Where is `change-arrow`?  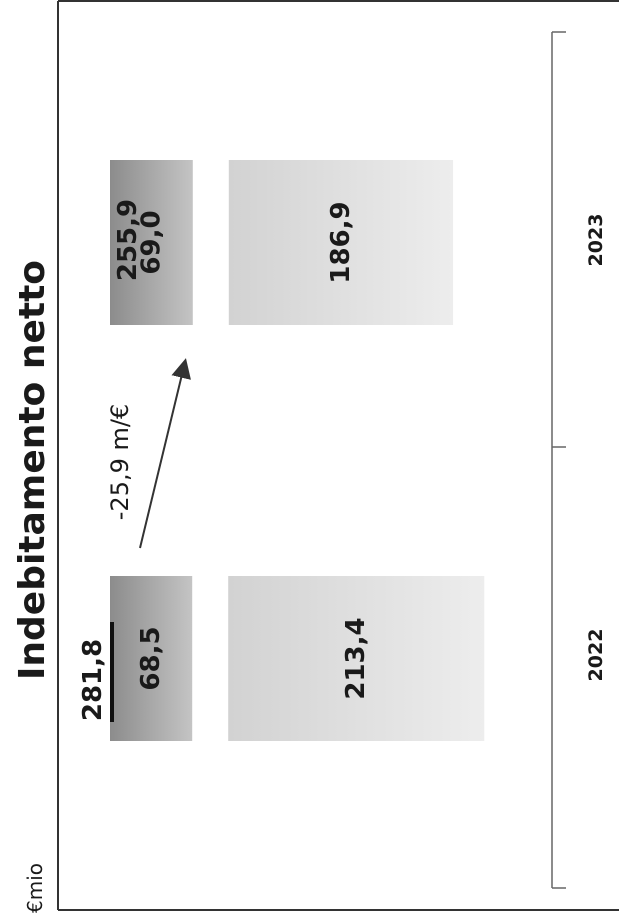 change-arrow is located at coordinates (165, 453).